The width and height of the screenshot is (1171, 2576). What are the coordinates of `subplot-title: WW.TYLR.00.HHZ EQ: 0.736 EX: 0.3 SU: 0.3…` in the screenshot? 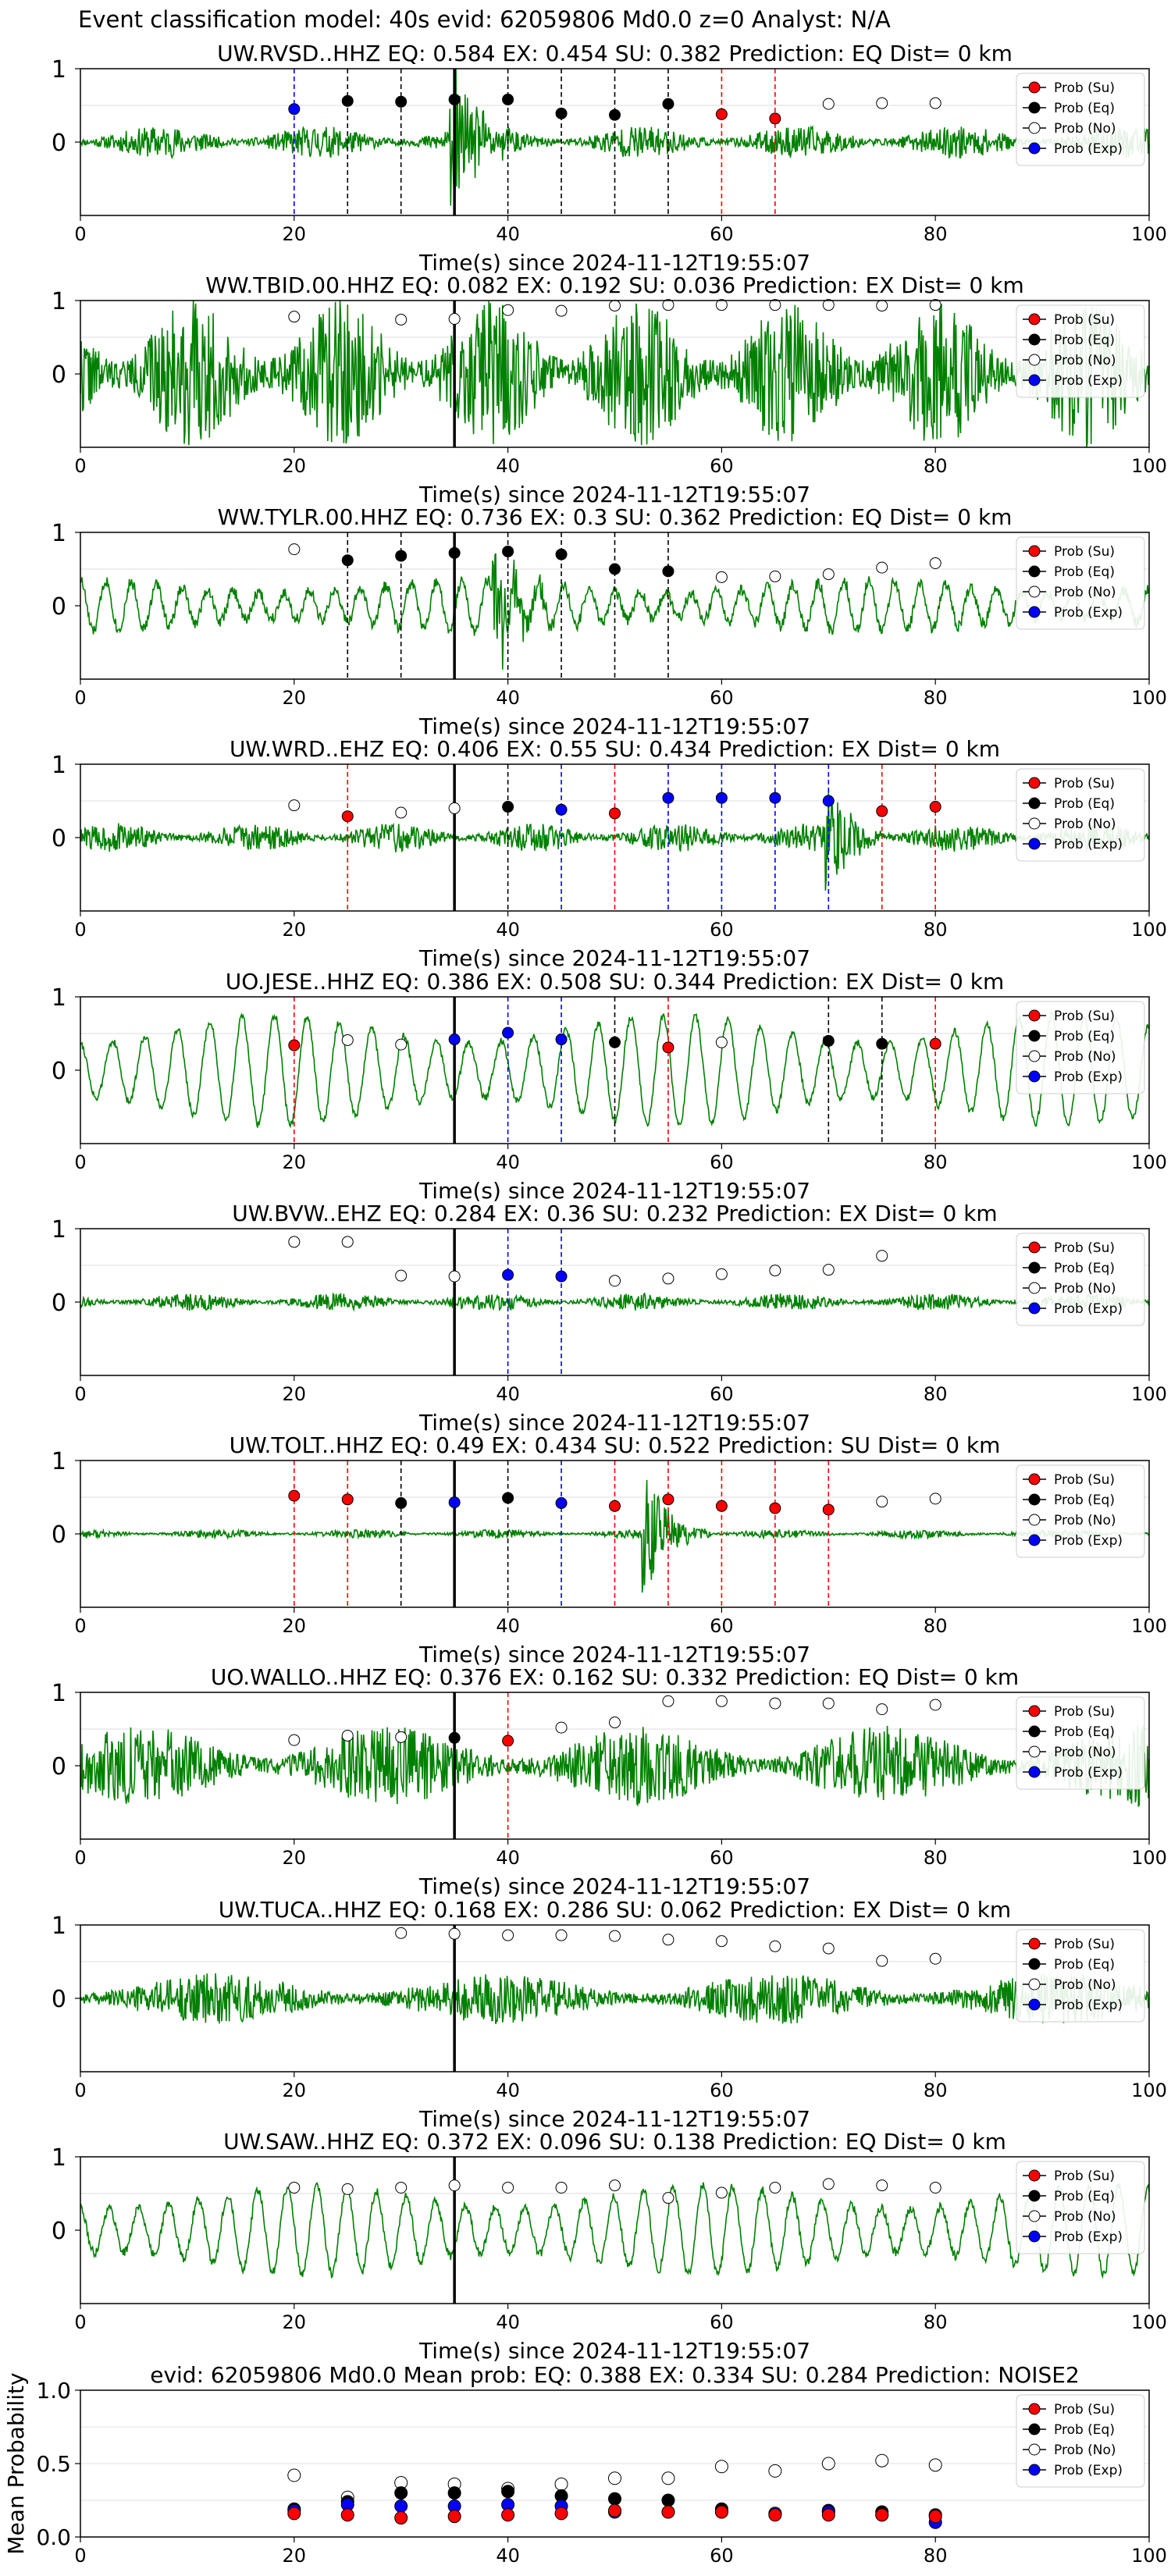 It's located at (615, 517).